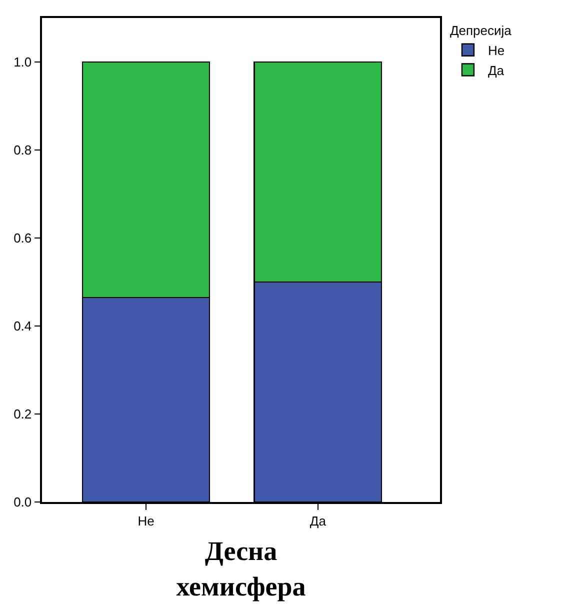  I want to click on y-tick-label: 1.0, so click(23, 62).